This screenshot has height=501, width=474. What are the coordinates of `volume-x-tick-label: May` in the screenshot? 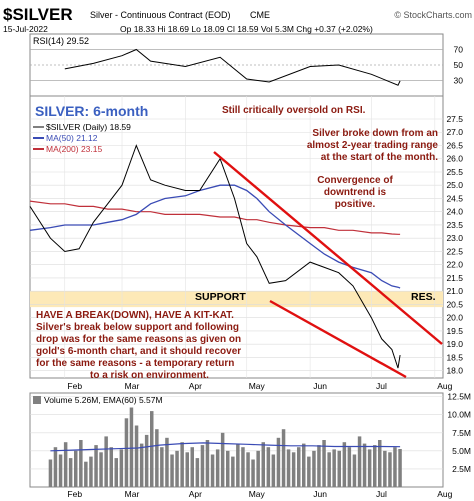 It's located at (257, 494).